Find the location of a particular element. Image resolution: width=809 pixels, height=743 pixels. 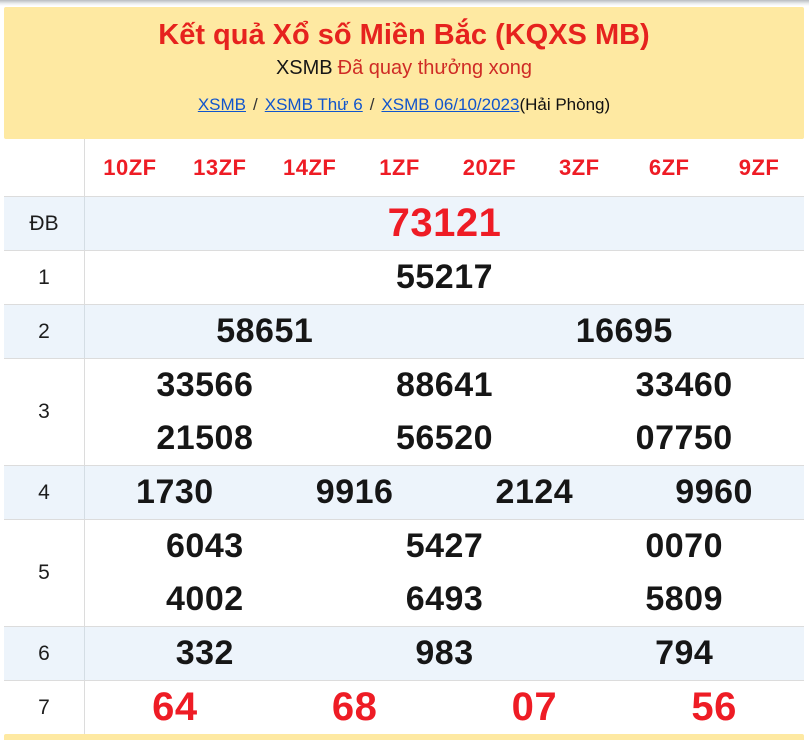

table-row: ĐB 73121 is located at coordinates (404, 223).